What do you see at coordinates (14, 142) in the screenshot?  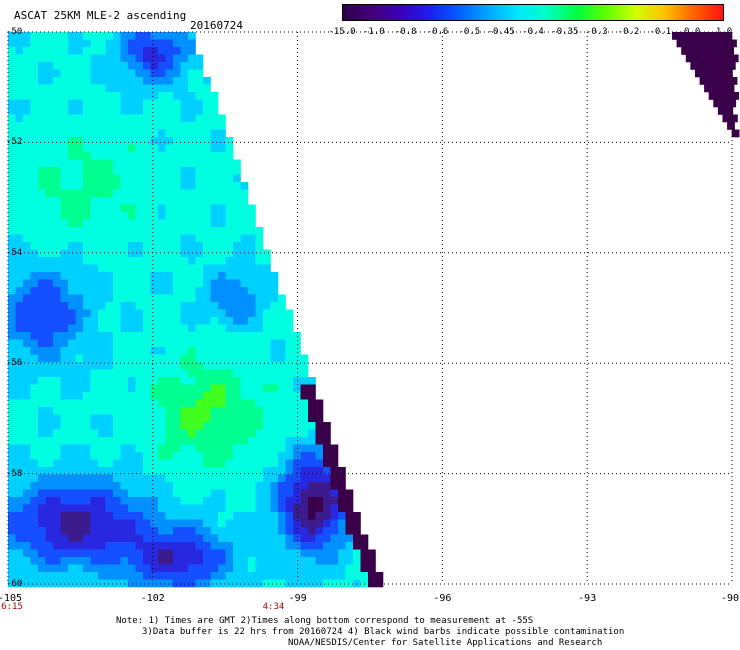 I see `latitude-label: -52` at bounding box center [14, 142].